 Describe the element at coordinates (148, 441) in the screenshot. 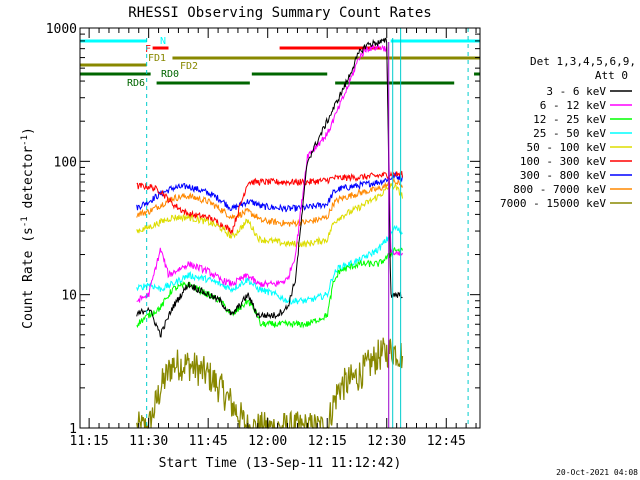

I see `x-tick-label: 11:30` at that location.